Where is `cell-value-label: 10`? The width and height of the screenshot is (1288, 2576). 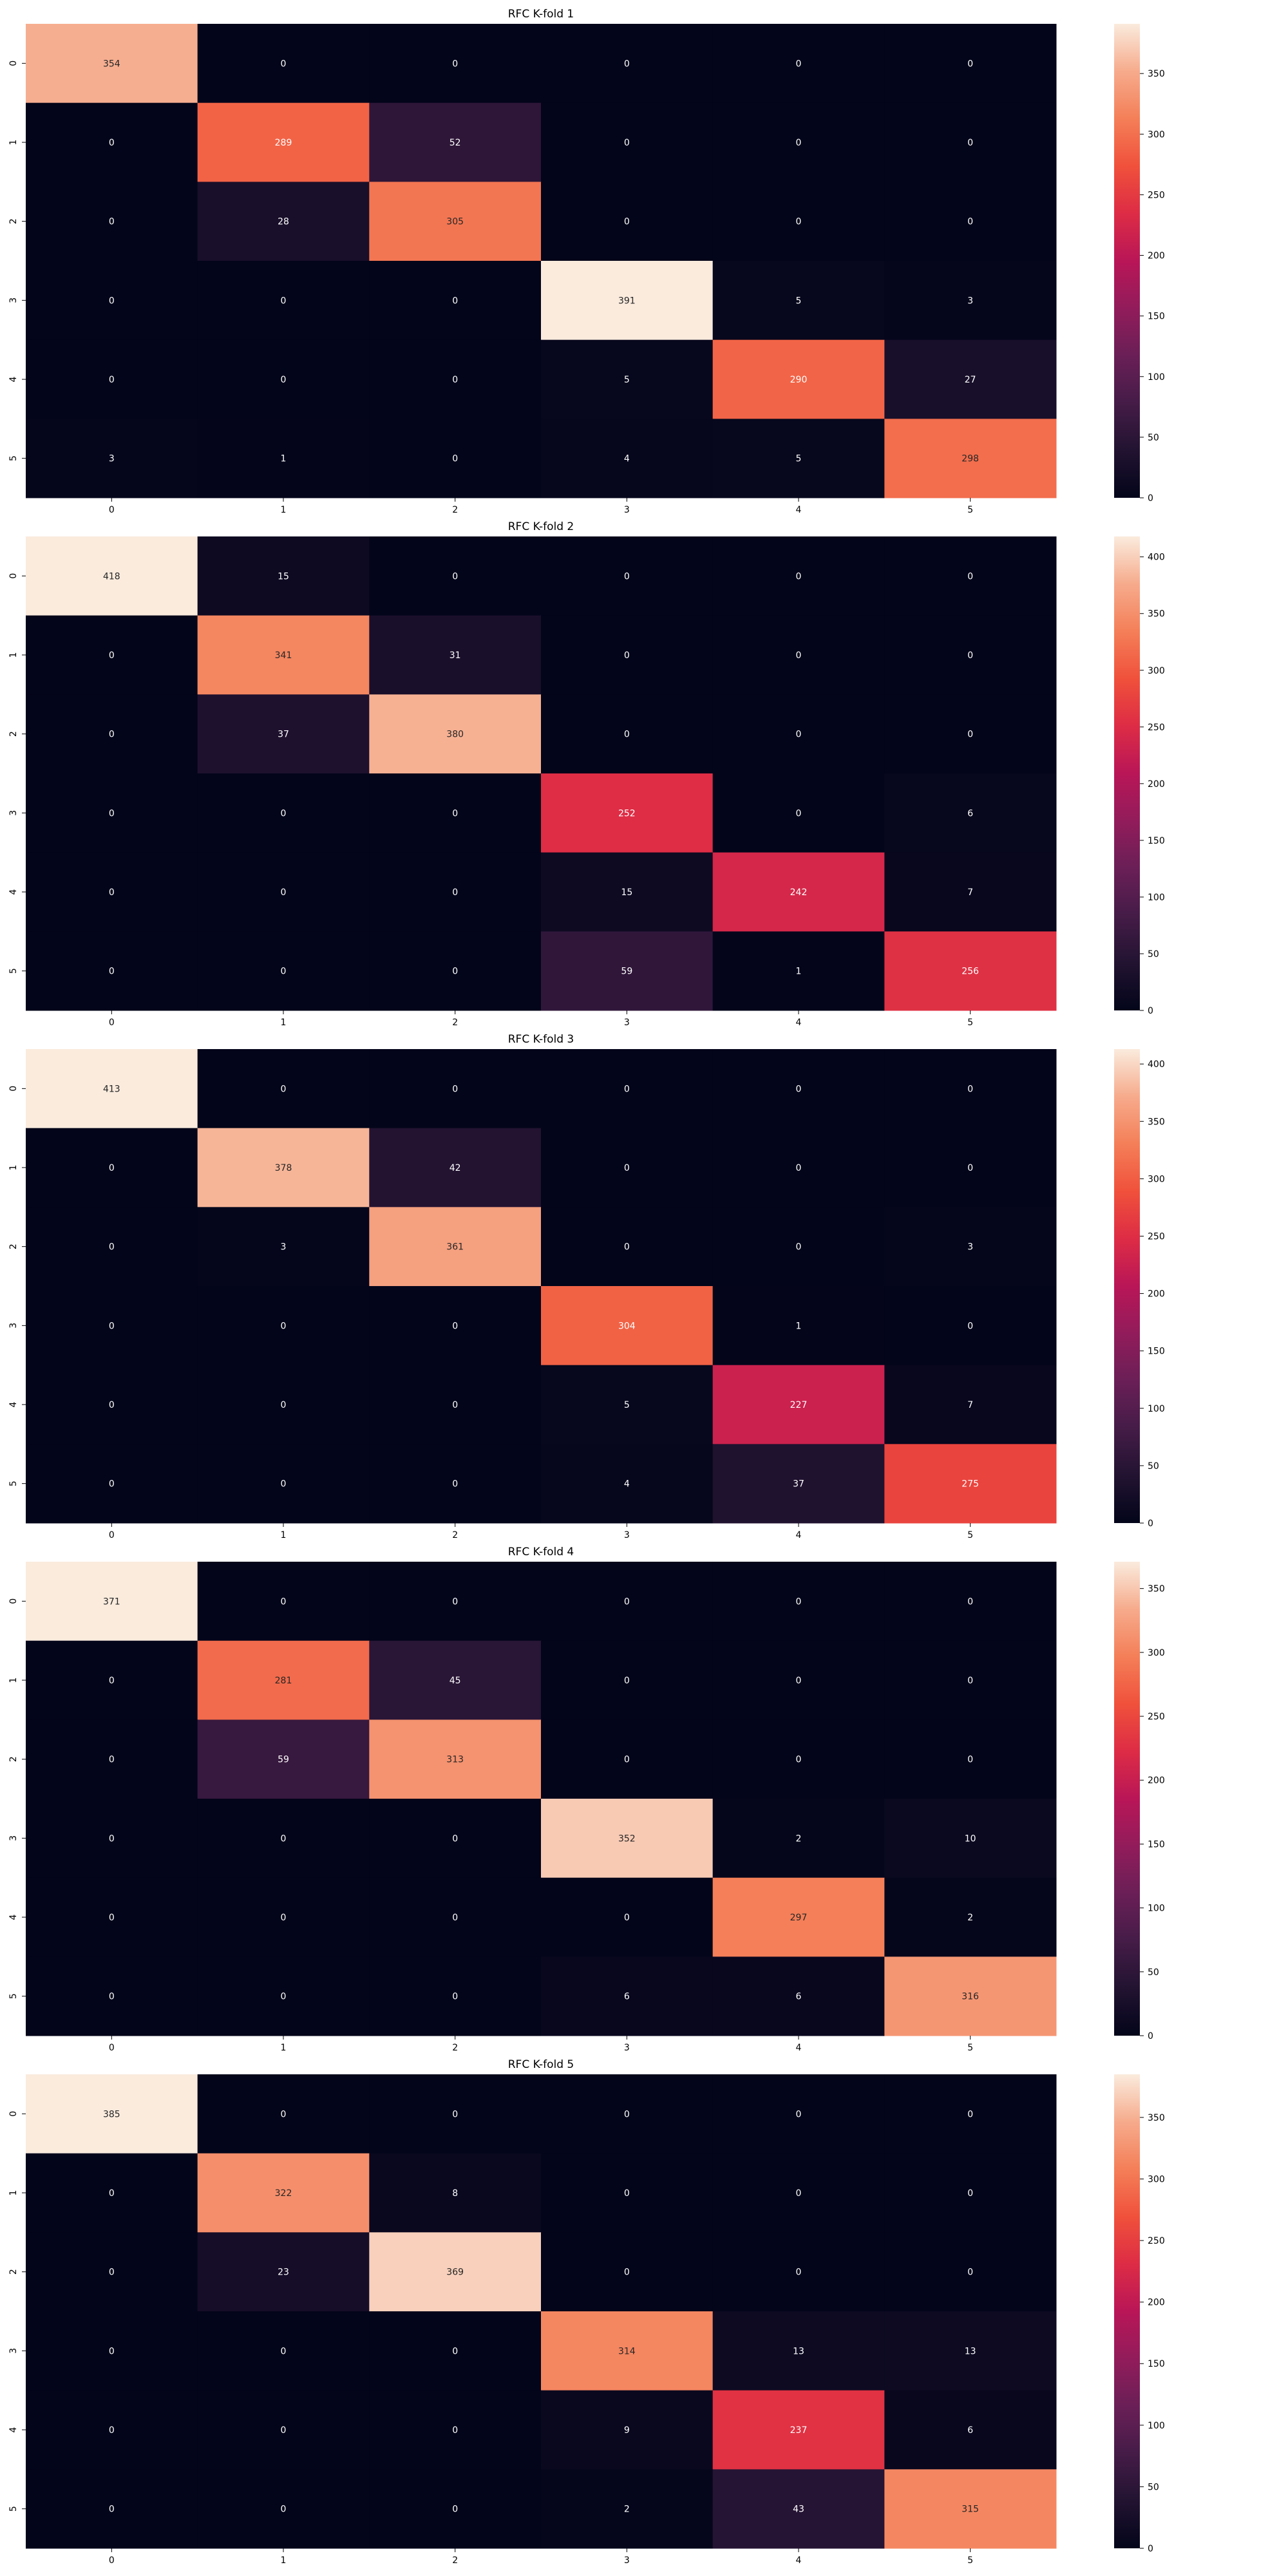 cell-value-label: 10 is located at coordinates (971, 1838).